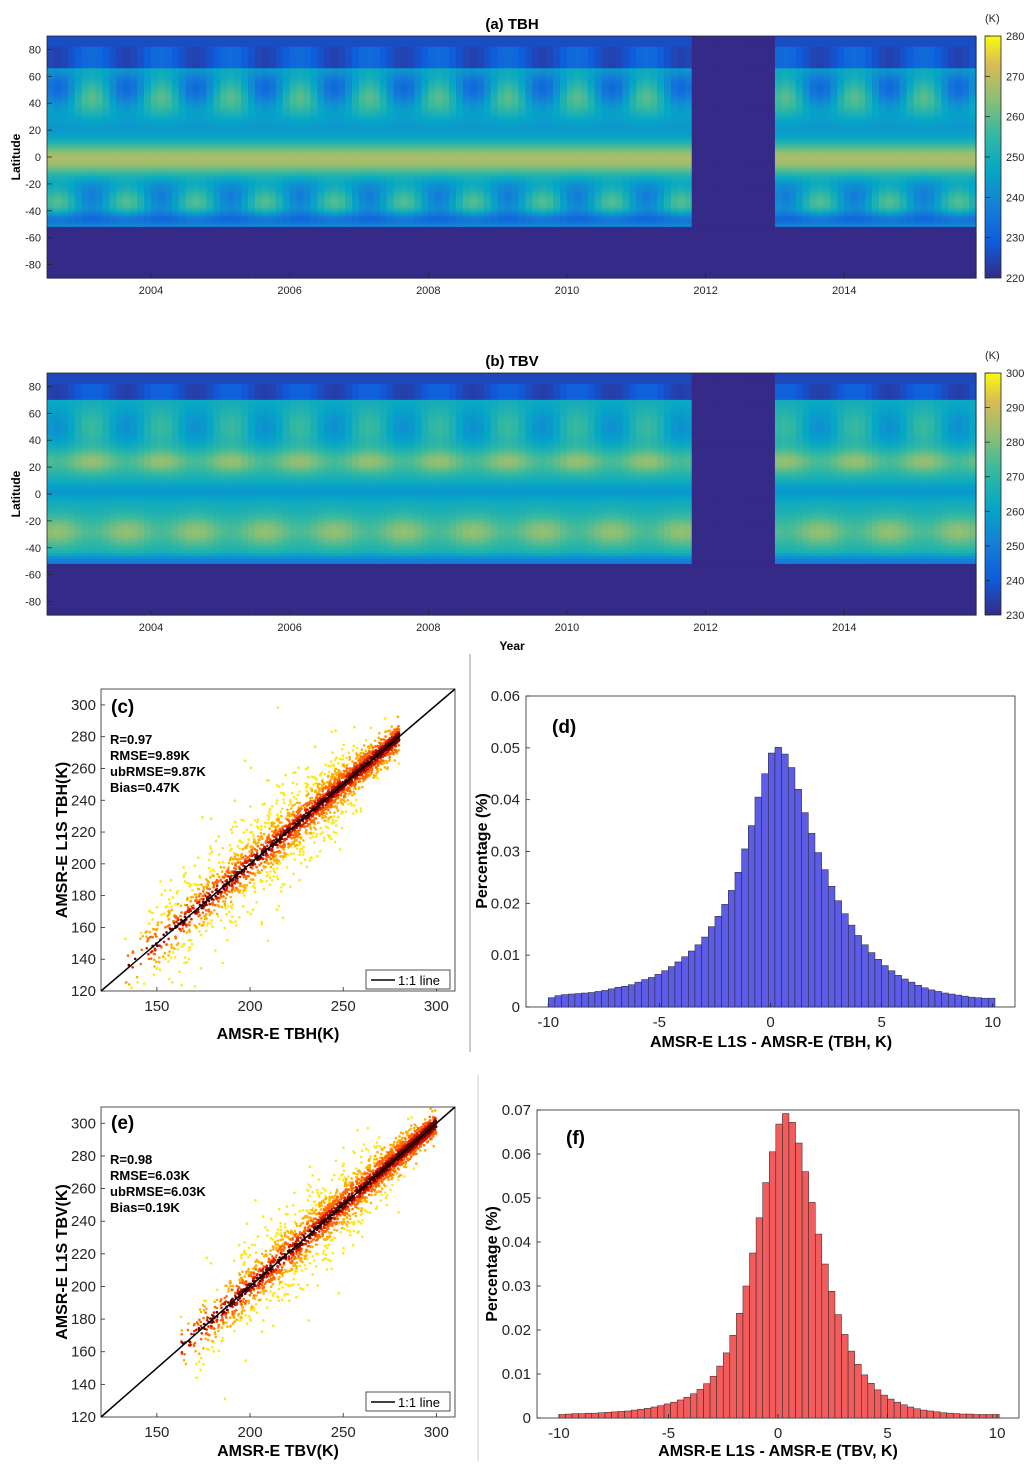 The image size is (1033, 1466). I want to click on heatmap-a-title: (a) TBH, so click(511, 24).